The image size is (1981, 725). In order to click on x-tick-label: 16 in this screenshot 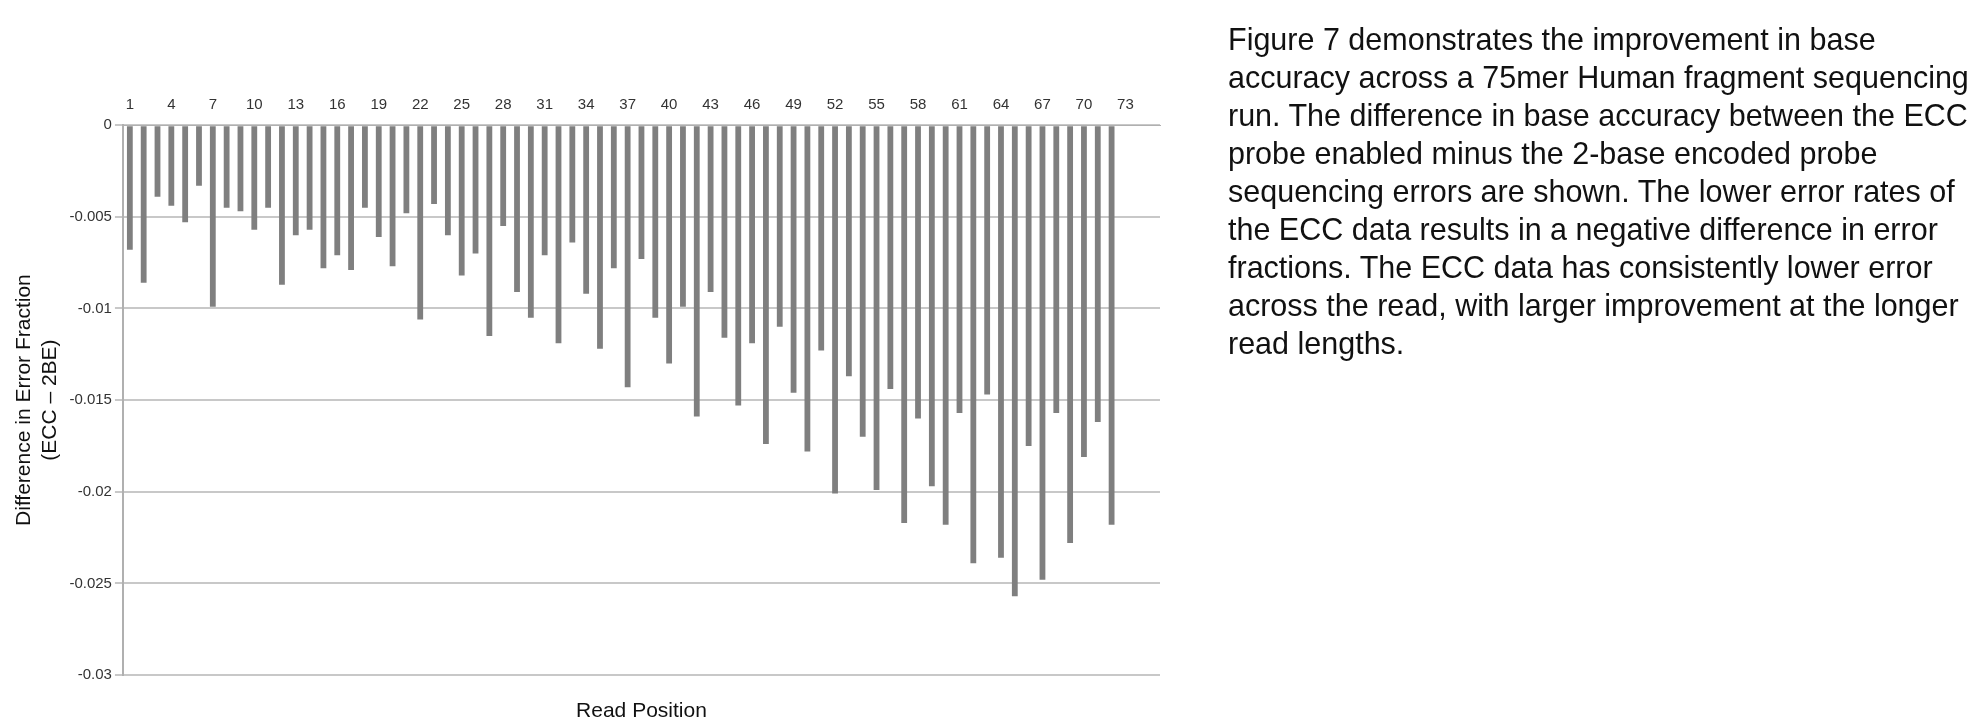, I will do `click(337, 104)`.